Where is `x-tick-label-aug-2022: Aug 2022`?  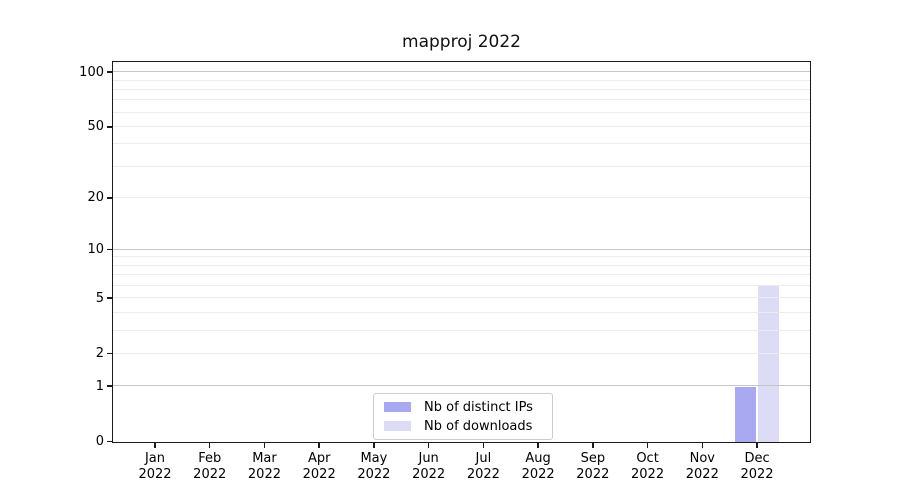
x-tick-label-aug-2022: Aug 2022 is located at coordinates (538, 466).